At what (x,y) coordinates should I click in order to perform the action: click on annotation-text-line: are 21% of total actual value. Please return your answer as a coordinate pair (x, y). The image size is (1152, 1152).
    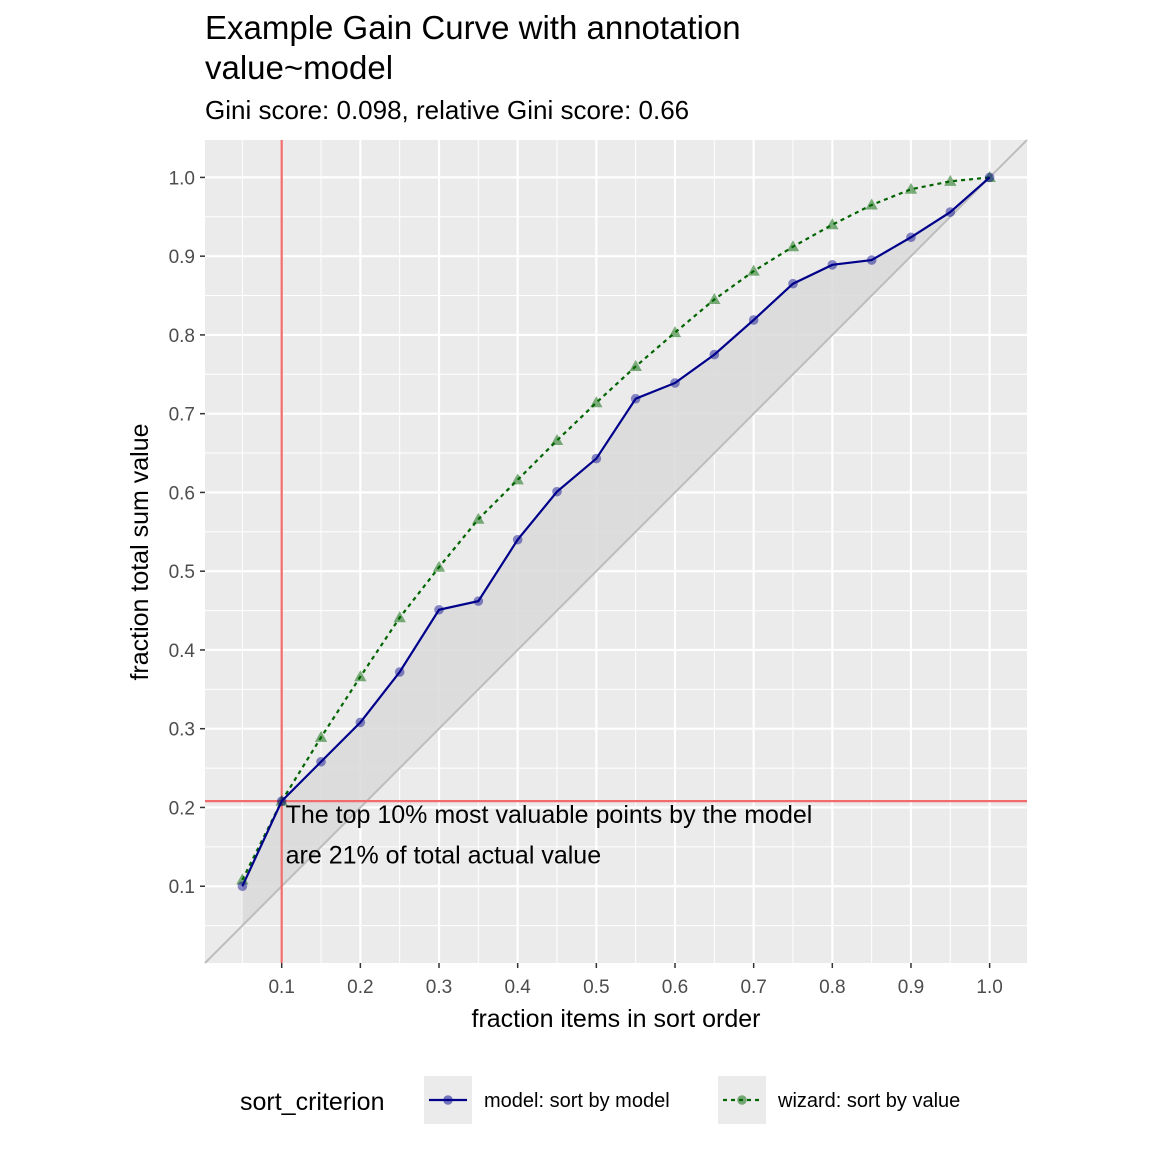
    Looking at the image, I should click on (443, 856).